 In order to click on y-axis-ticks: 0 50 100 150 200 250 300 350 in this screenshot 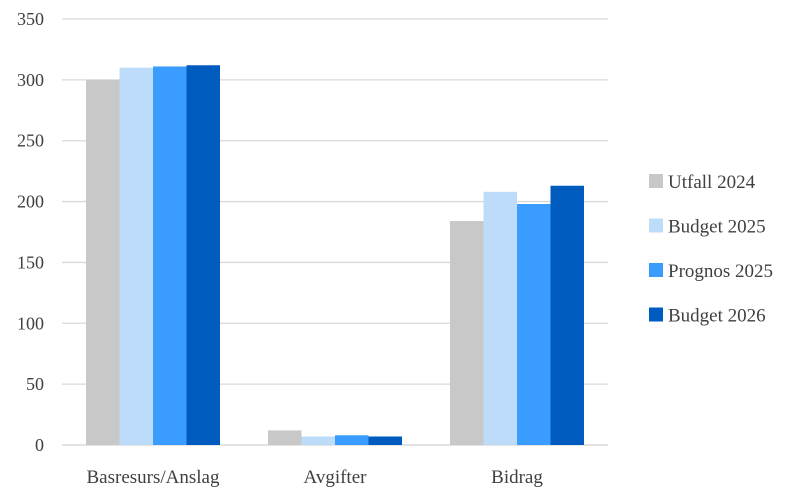, I will do `click(30, 232)`.